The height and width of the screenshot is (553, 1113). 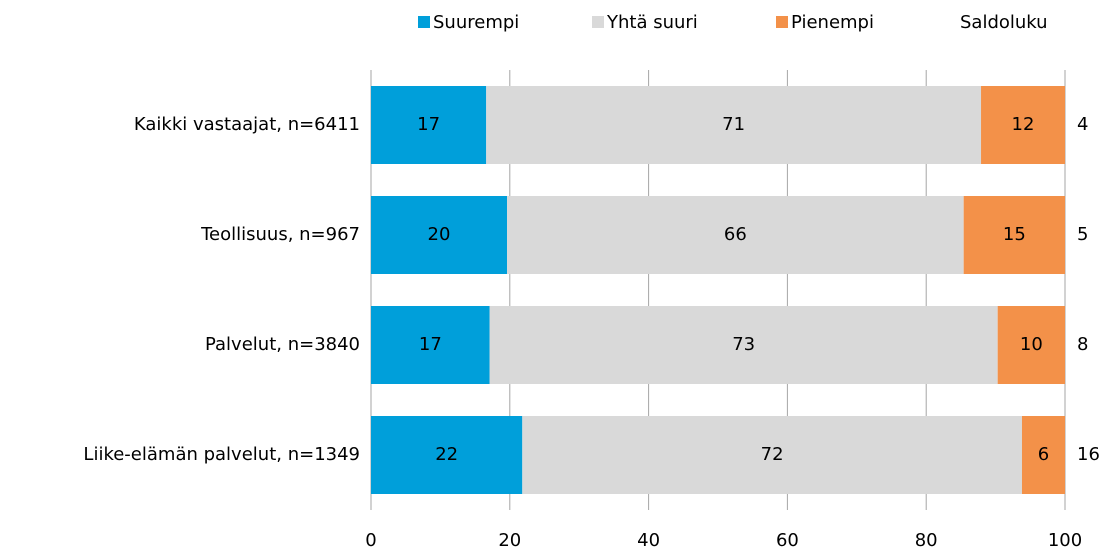 I want to click on data-label: 22, so click(x=446, y=454).